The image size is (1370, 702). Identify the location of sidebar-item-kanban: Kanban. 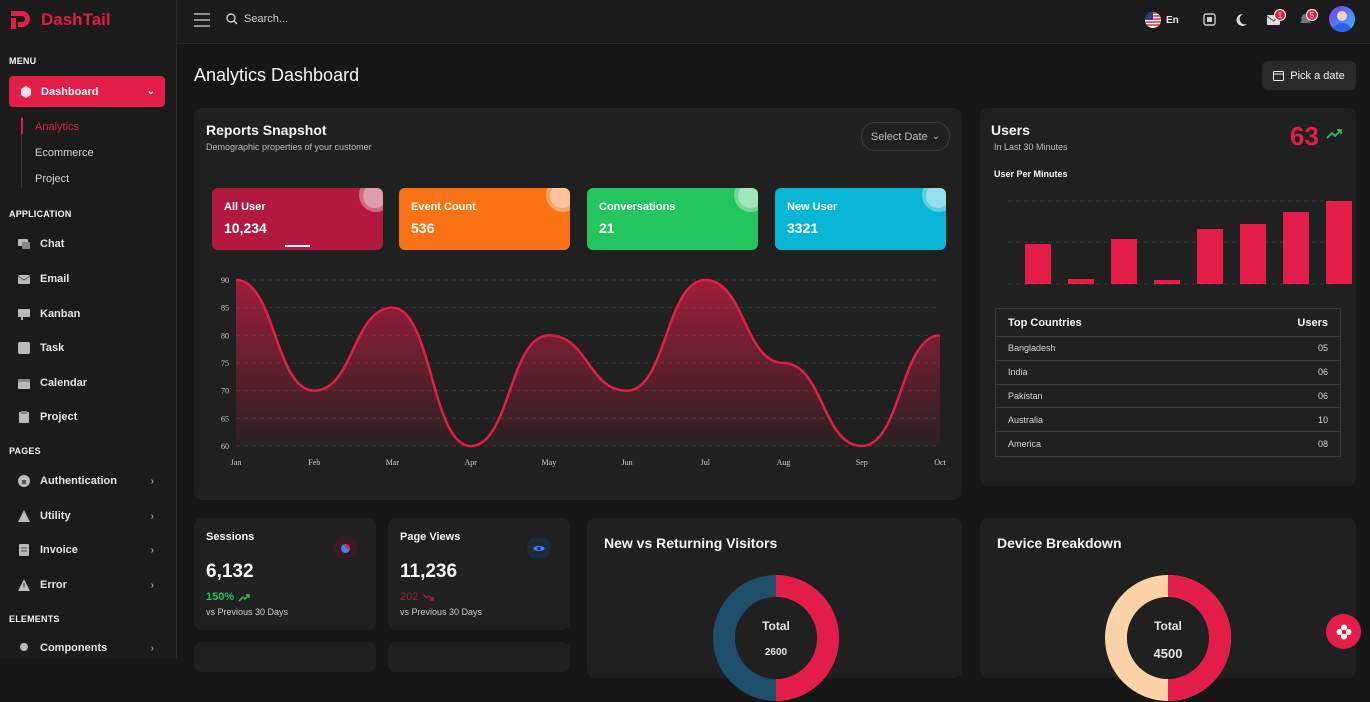
(93, 314).